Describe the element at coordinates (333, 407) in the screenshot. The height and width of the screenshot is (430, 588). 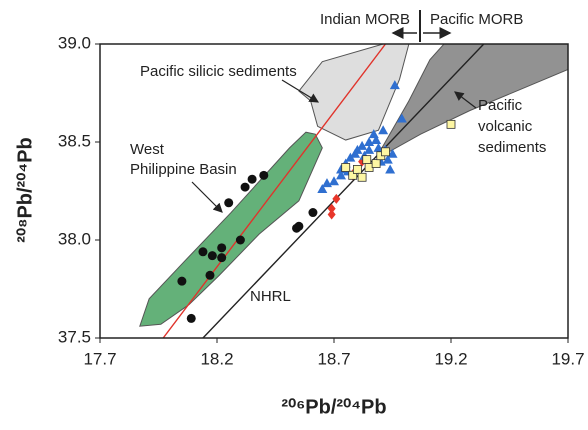
I see `x-axis-label: ²⁰⁶Pb/²⁰⁴Pb` at that location.